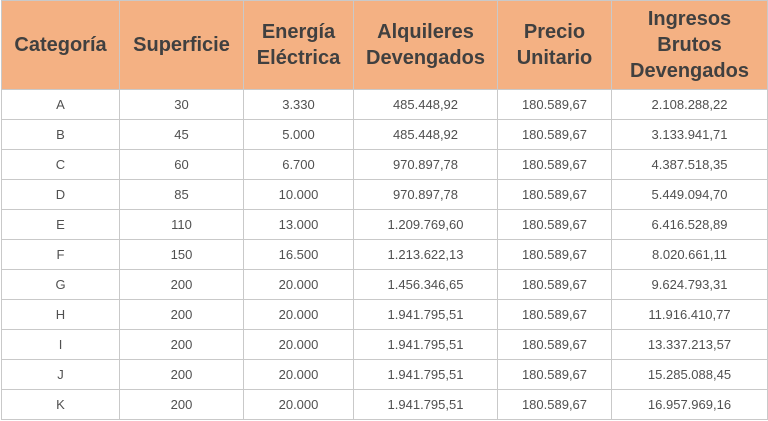 The height and width of the screenshot is (421, 768). I want to click on cell-superficie: 45, so click(181, 134).